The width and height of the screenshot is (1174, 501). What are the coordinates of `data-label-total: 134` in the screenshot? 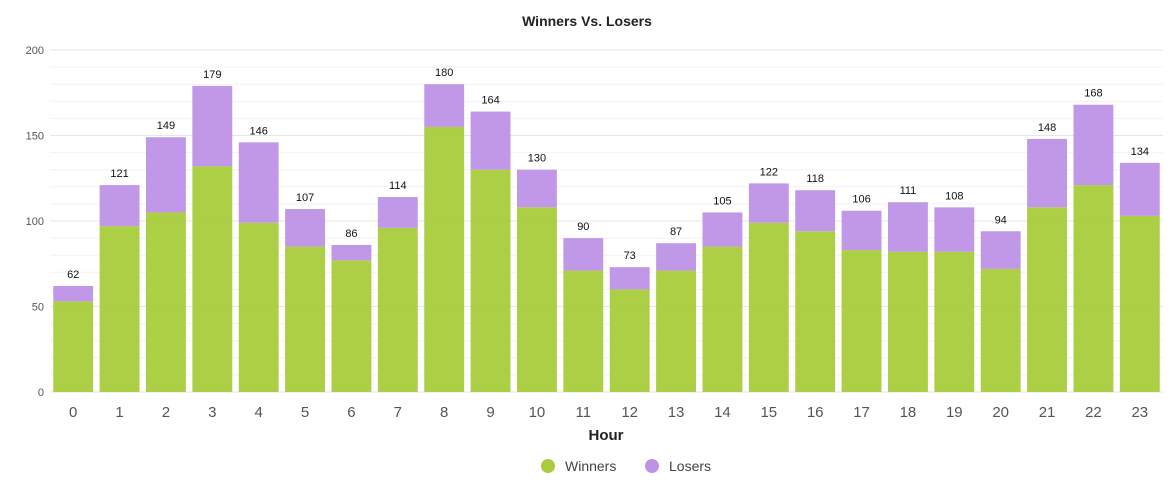 It's located at (1140, 152).